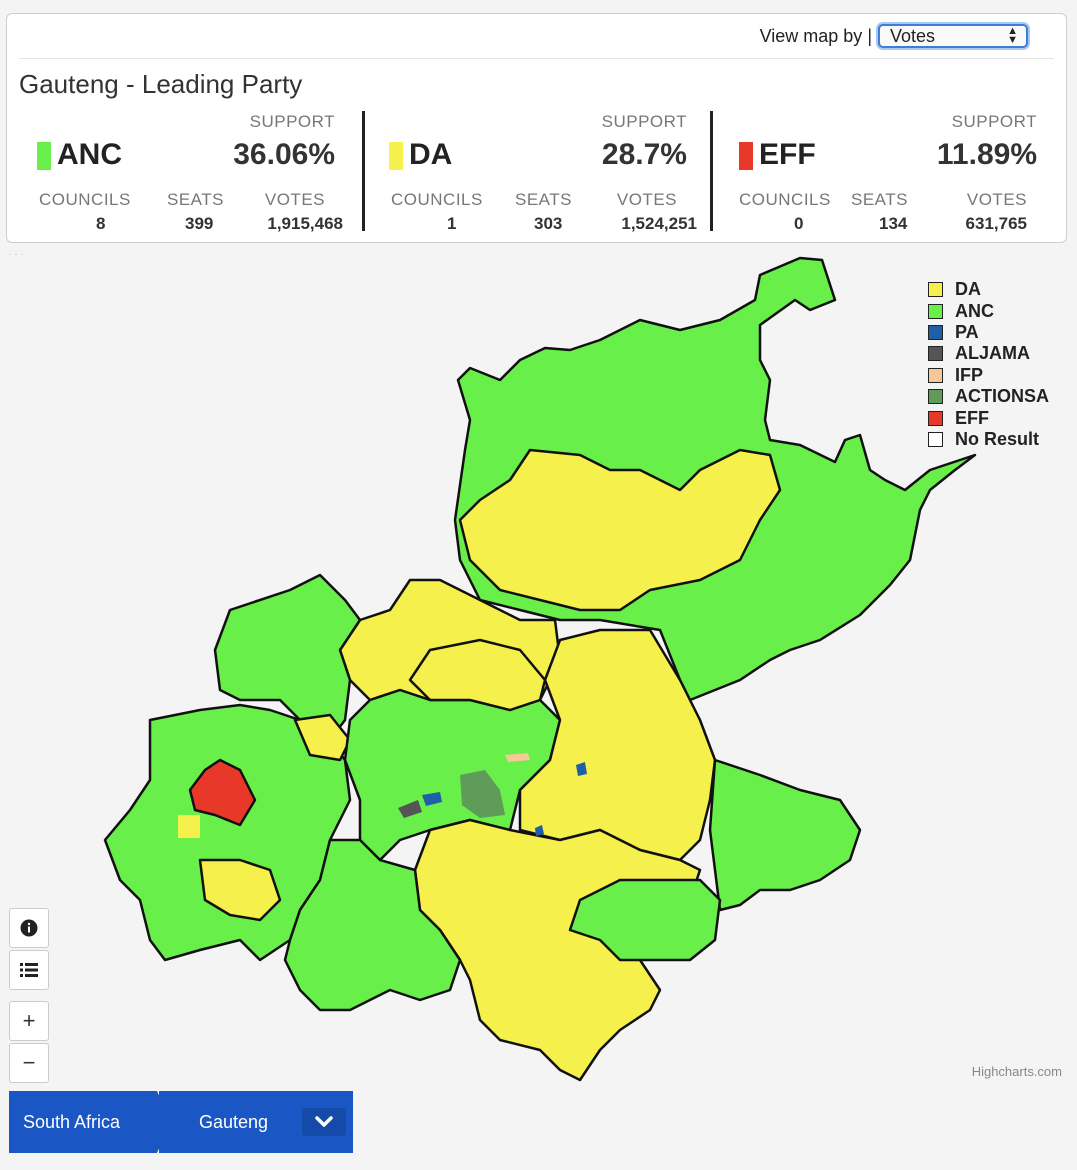 The width and height of the screenshot is (1077, 1170). I want to click on select-arrows-icon: ▲ ▼, so click(1012, 35).